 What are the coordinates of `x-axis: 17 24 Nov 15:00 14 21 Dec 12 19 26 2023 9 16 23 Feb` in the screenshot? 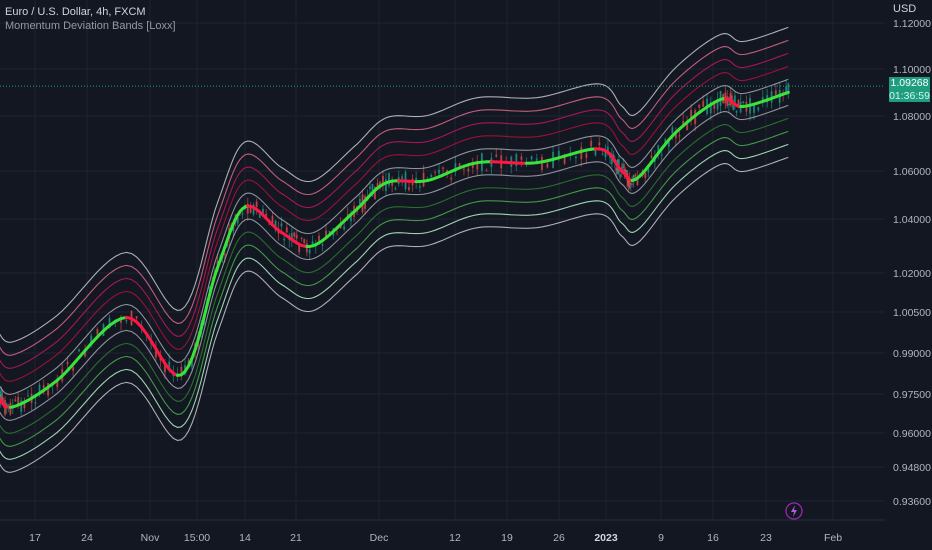 It's located at (435, 538).